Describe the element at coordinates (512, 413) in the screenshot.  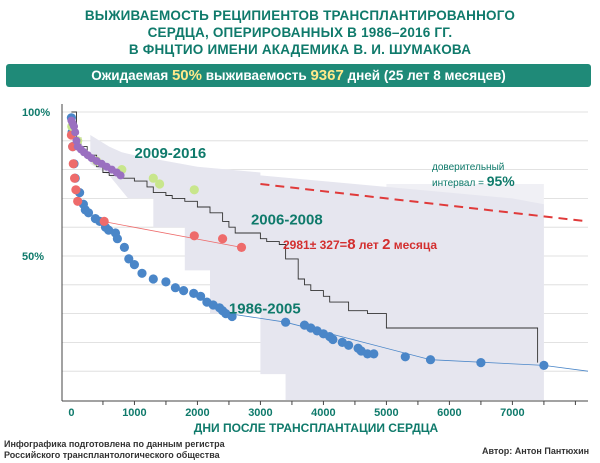
I see `x-tick-label: 7000` at that location.